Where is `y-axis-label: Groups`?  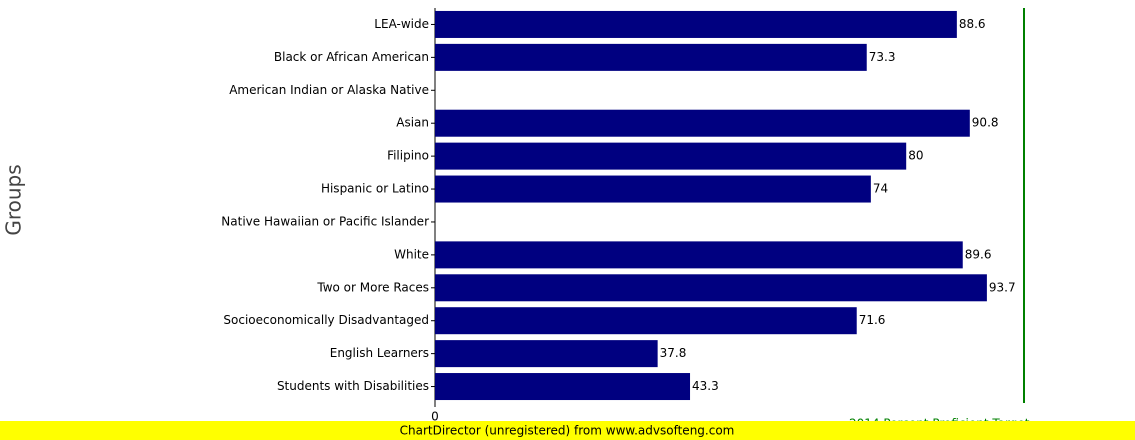
y-axis-label: Groups is located at coordinates (14, 199).